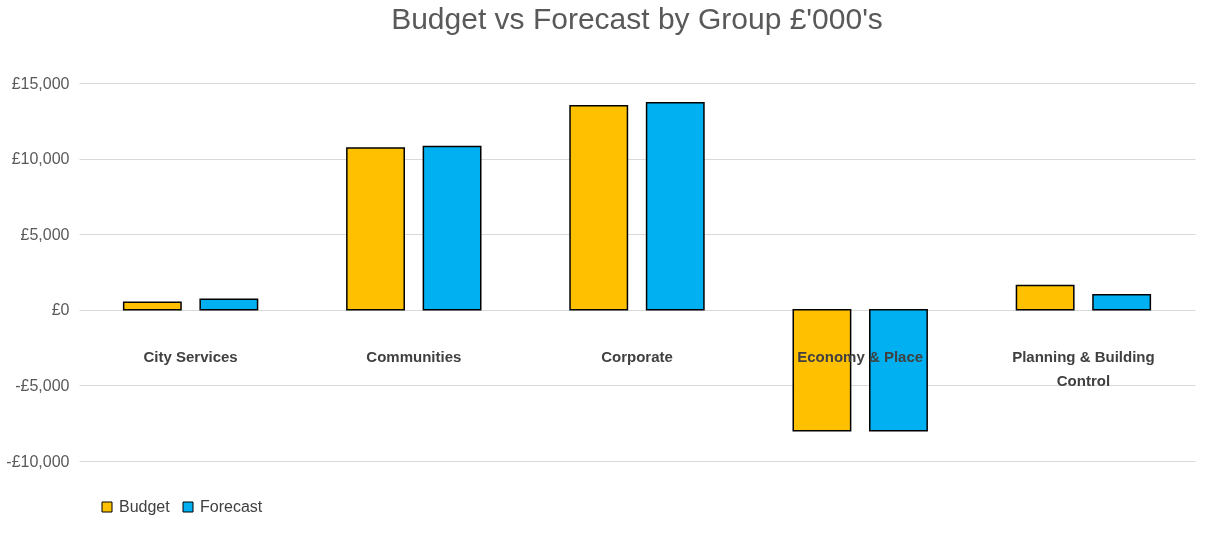 Image resolution: width=1214 pixels, height=550 pixels. I want to click on x-tick-label: Corporate, so click(637, 356).